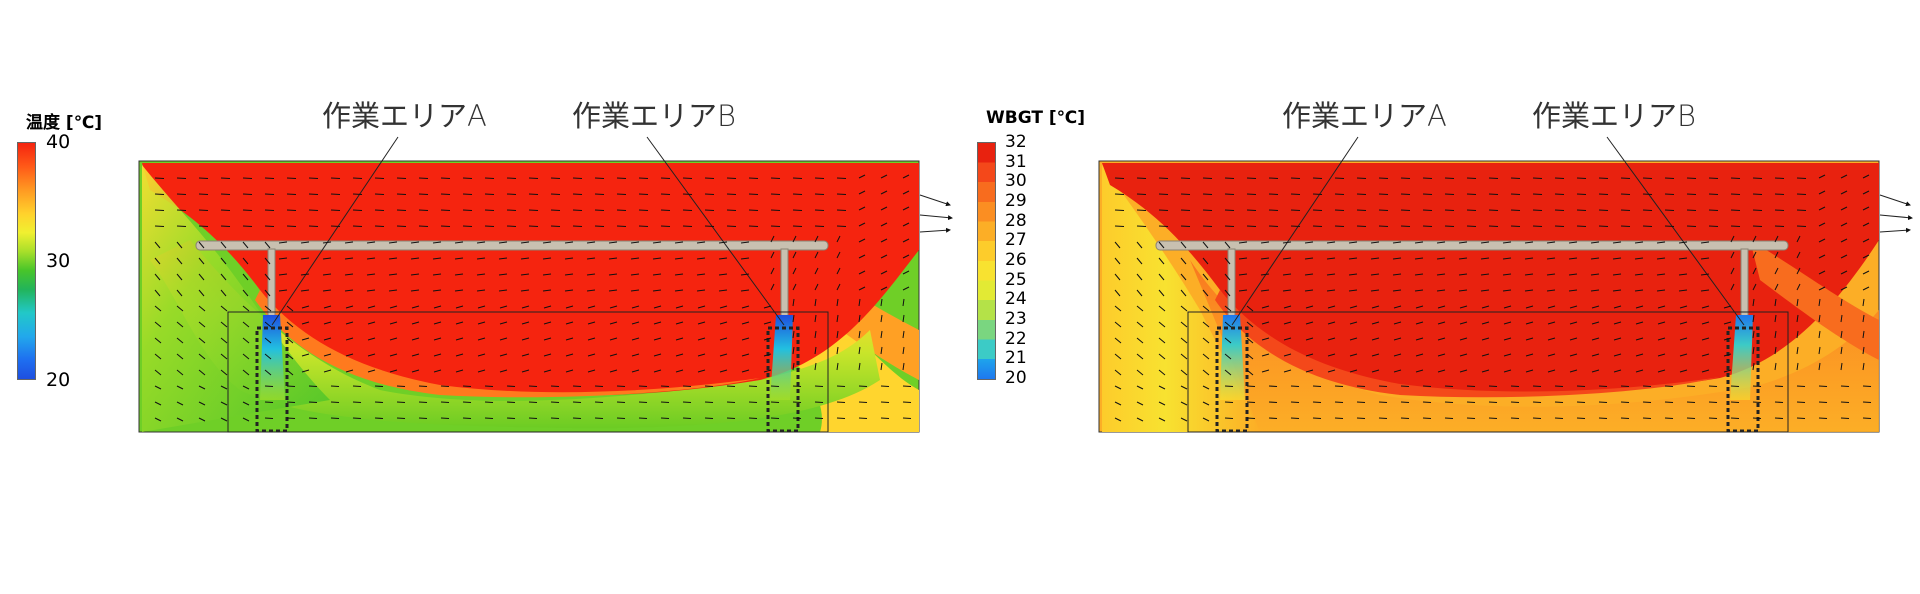 Image resolution: width=1920 pixels, height=594 pixels. What do you see at coordinates (1364, 116) in the screenshot?
I see `wbgt-area-a-label: 作業エリアA` at bounding box center [1364, 116].